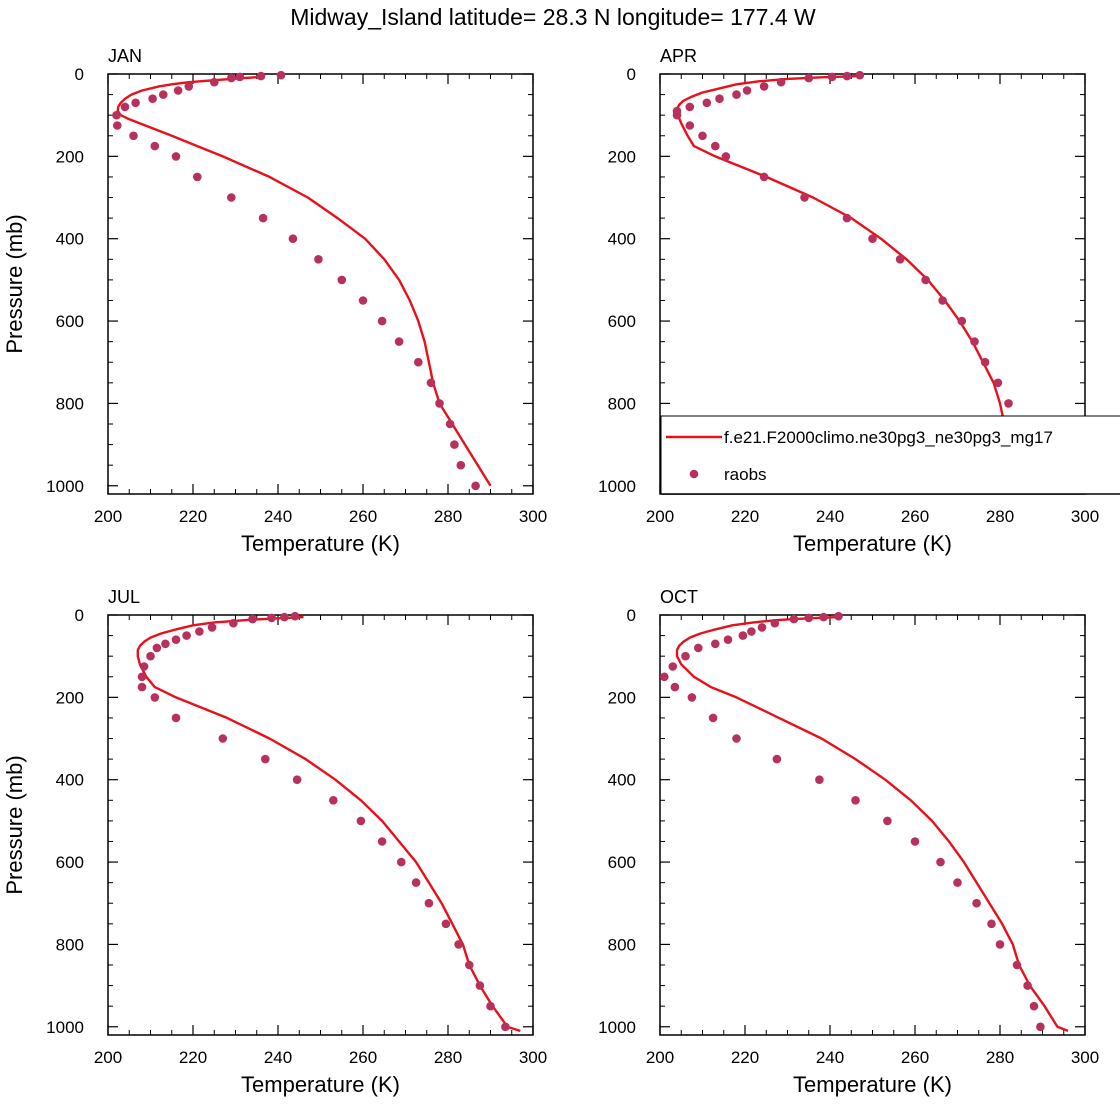 The image size is (1120, 1120). I want to click on x-tick-label: 240, so click(278, 1057).